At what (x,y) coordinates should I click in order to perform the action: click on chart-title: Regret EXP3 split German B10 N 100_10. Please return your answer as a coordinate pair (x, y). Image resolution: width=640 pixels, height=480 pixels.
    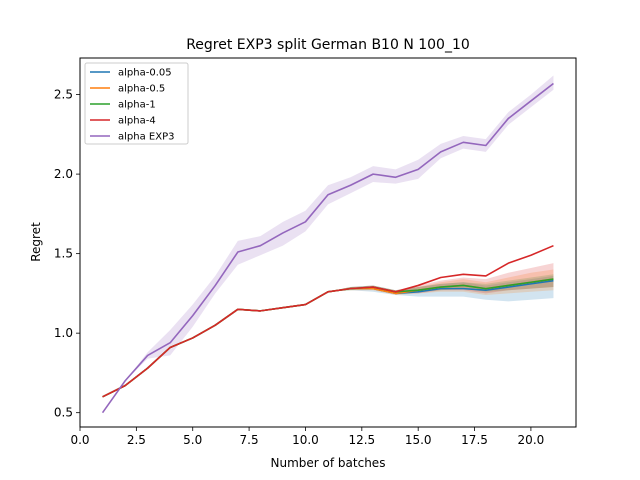
    Looking at the image, I should click on (328, 45).